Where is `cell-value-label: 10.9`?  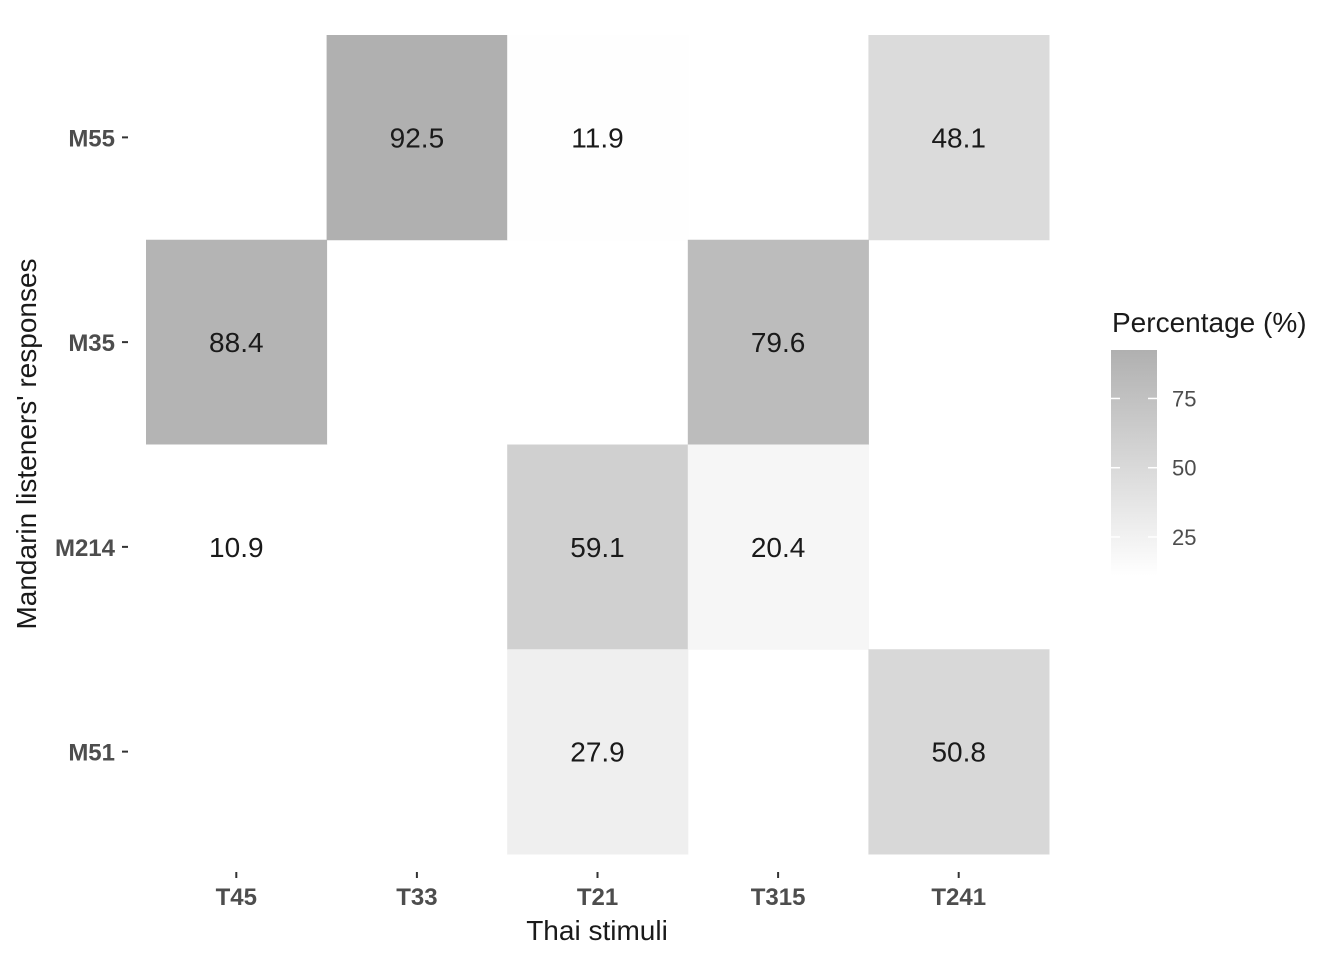 cell-value-label: 10.9 is located at coordinates (236, 547).